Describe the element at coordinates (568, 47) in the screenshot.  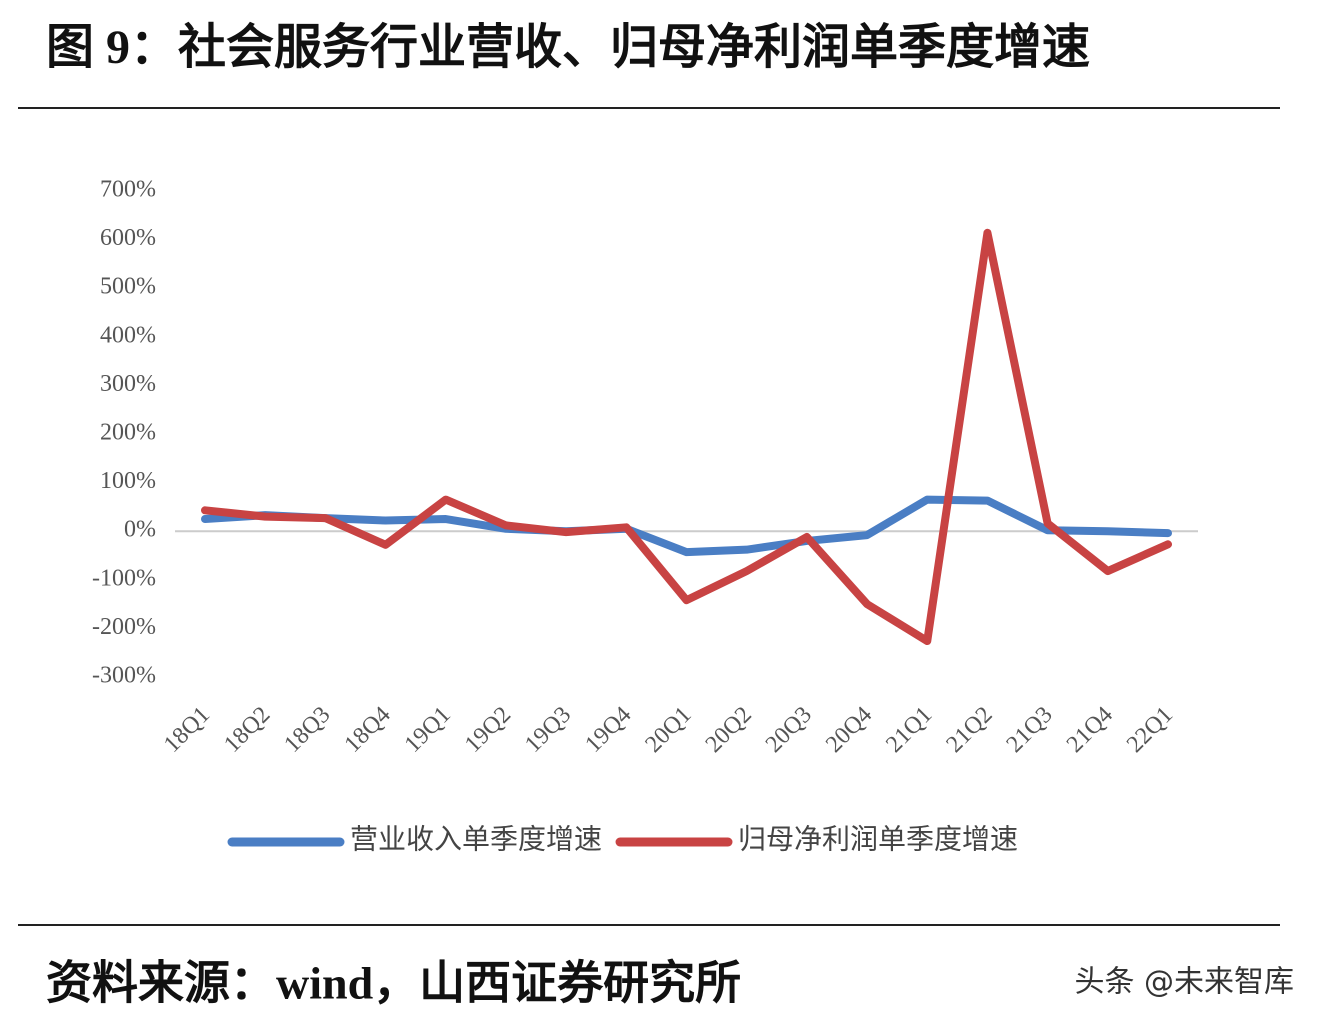
I see `chart-title: 图 9：社会服务行业营收、归母净利润单季度增速` at that location.